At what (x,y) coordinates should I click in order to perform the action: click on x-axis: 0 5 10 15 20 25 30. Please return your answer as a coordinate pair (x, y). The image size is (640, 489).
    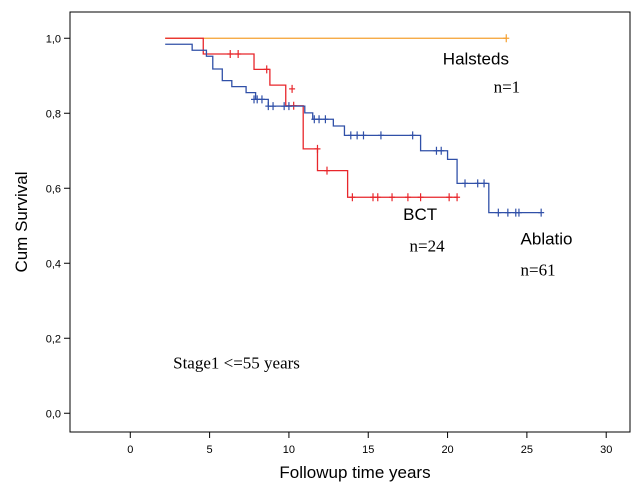
    Looking at the image, I should click on (369, 444).